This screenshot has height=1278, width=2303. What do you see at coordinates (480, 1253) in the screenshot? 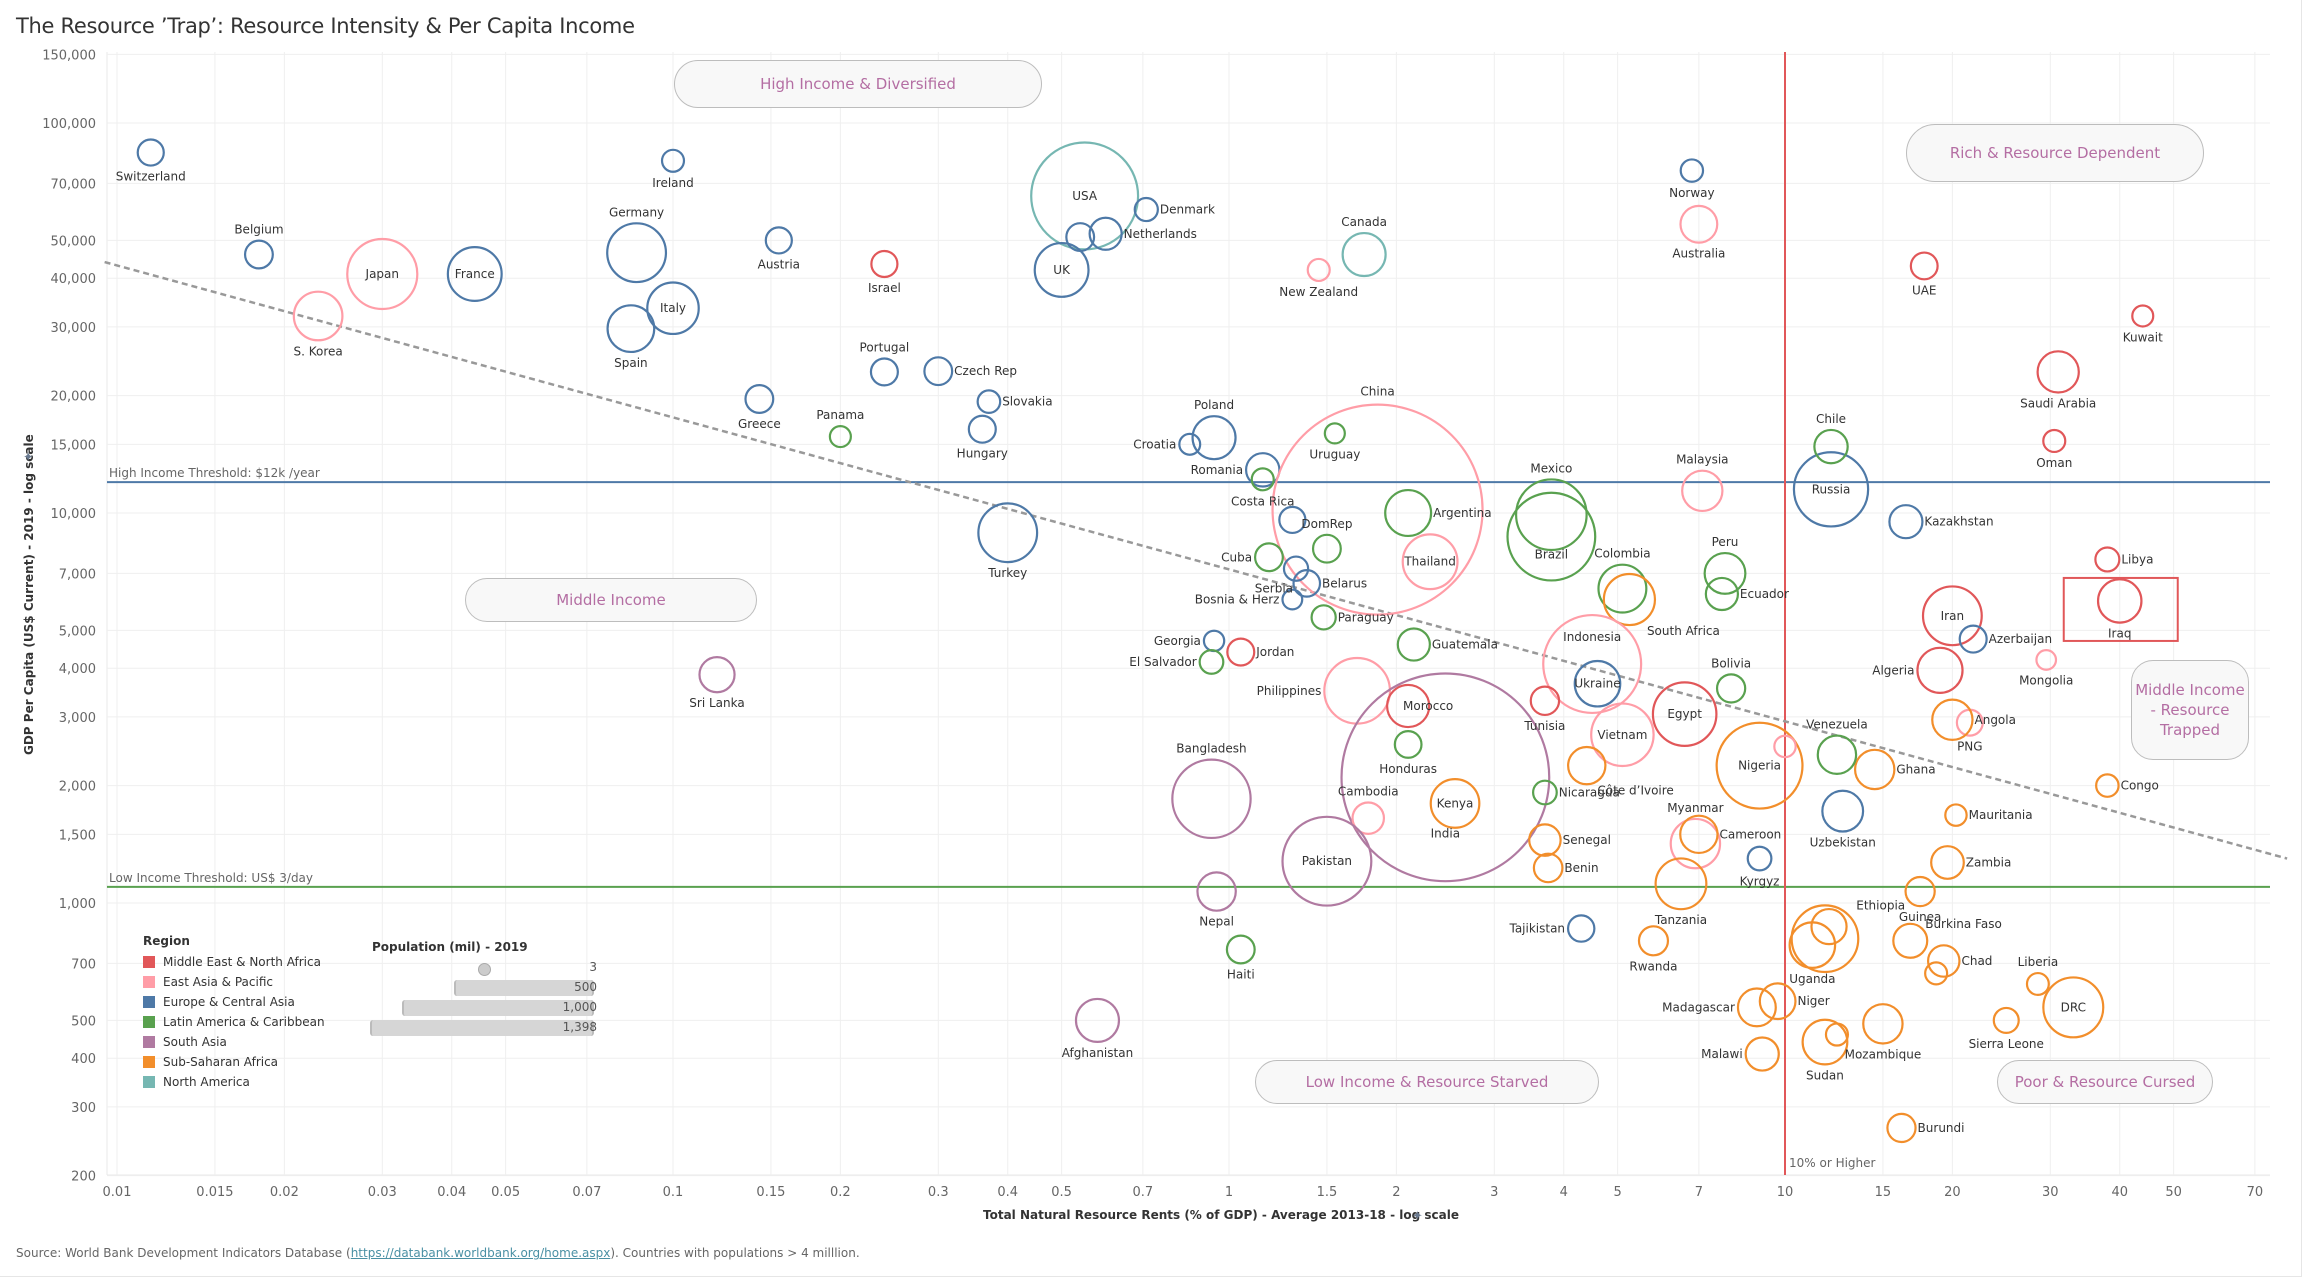
I see `source-link: https://databank.worldbank.org/home.aspx` at bounding box center [480, 1253].